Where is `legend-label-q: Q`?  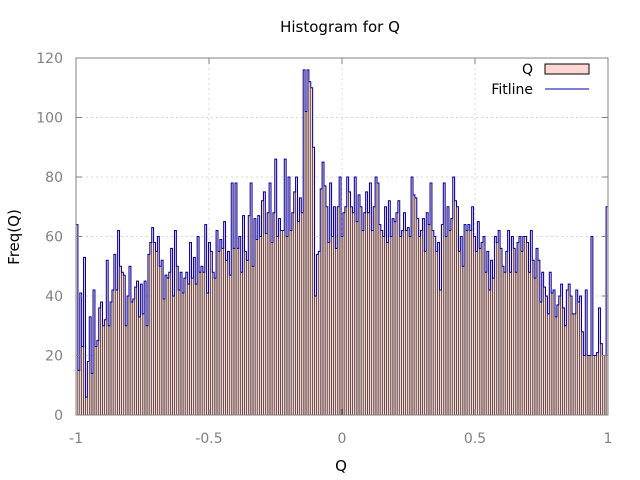
legend-label-q: Q is located at coordinates (527, 70).